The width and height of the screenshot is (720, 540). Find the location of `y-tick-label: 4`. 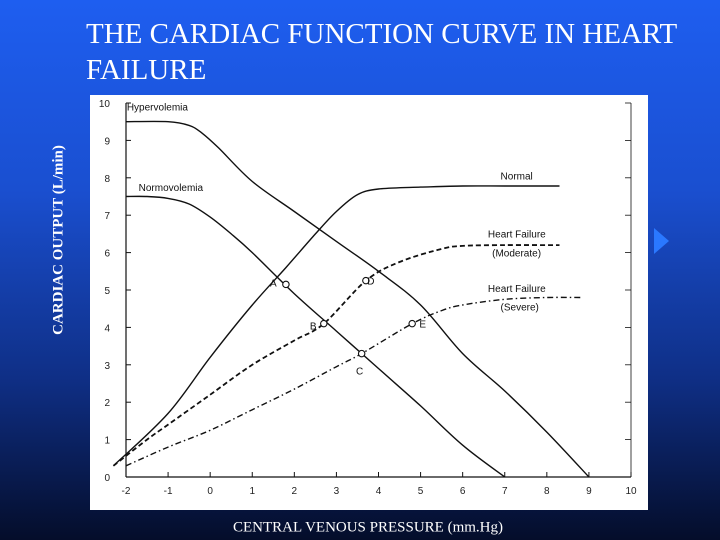

y-tick-label: 4 is located at coordinates (107, 328).